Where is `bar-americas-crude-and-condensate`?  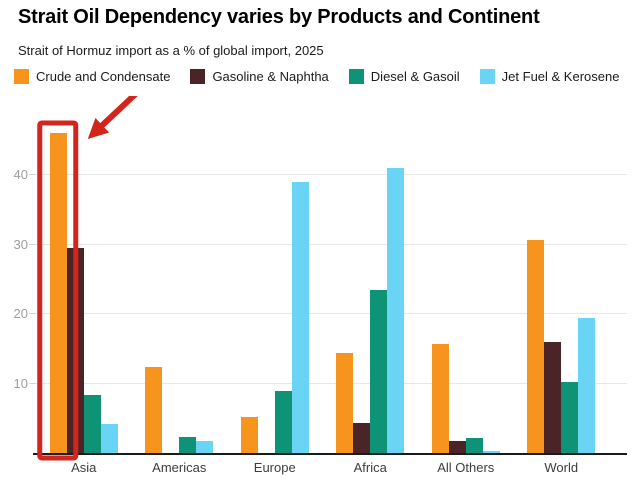
bar-americas-crude-and-condensate is located at coordinates (154, 410).